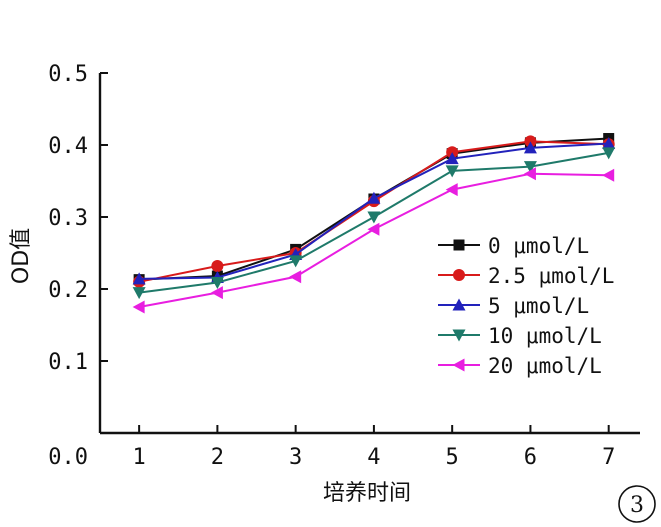  I want to click on x-tick-label: 2, so click(217, 457).